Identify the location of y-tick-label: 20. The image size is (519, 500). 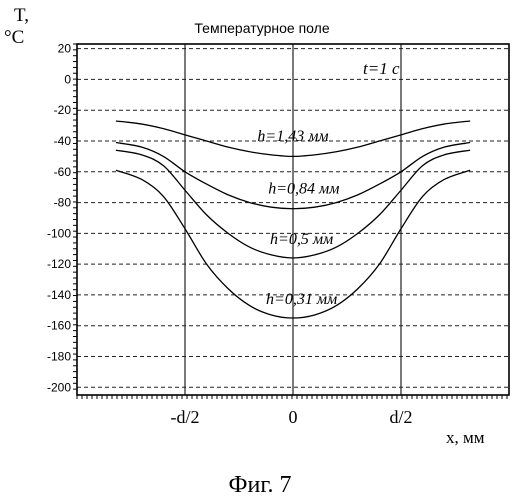
(65, 49).